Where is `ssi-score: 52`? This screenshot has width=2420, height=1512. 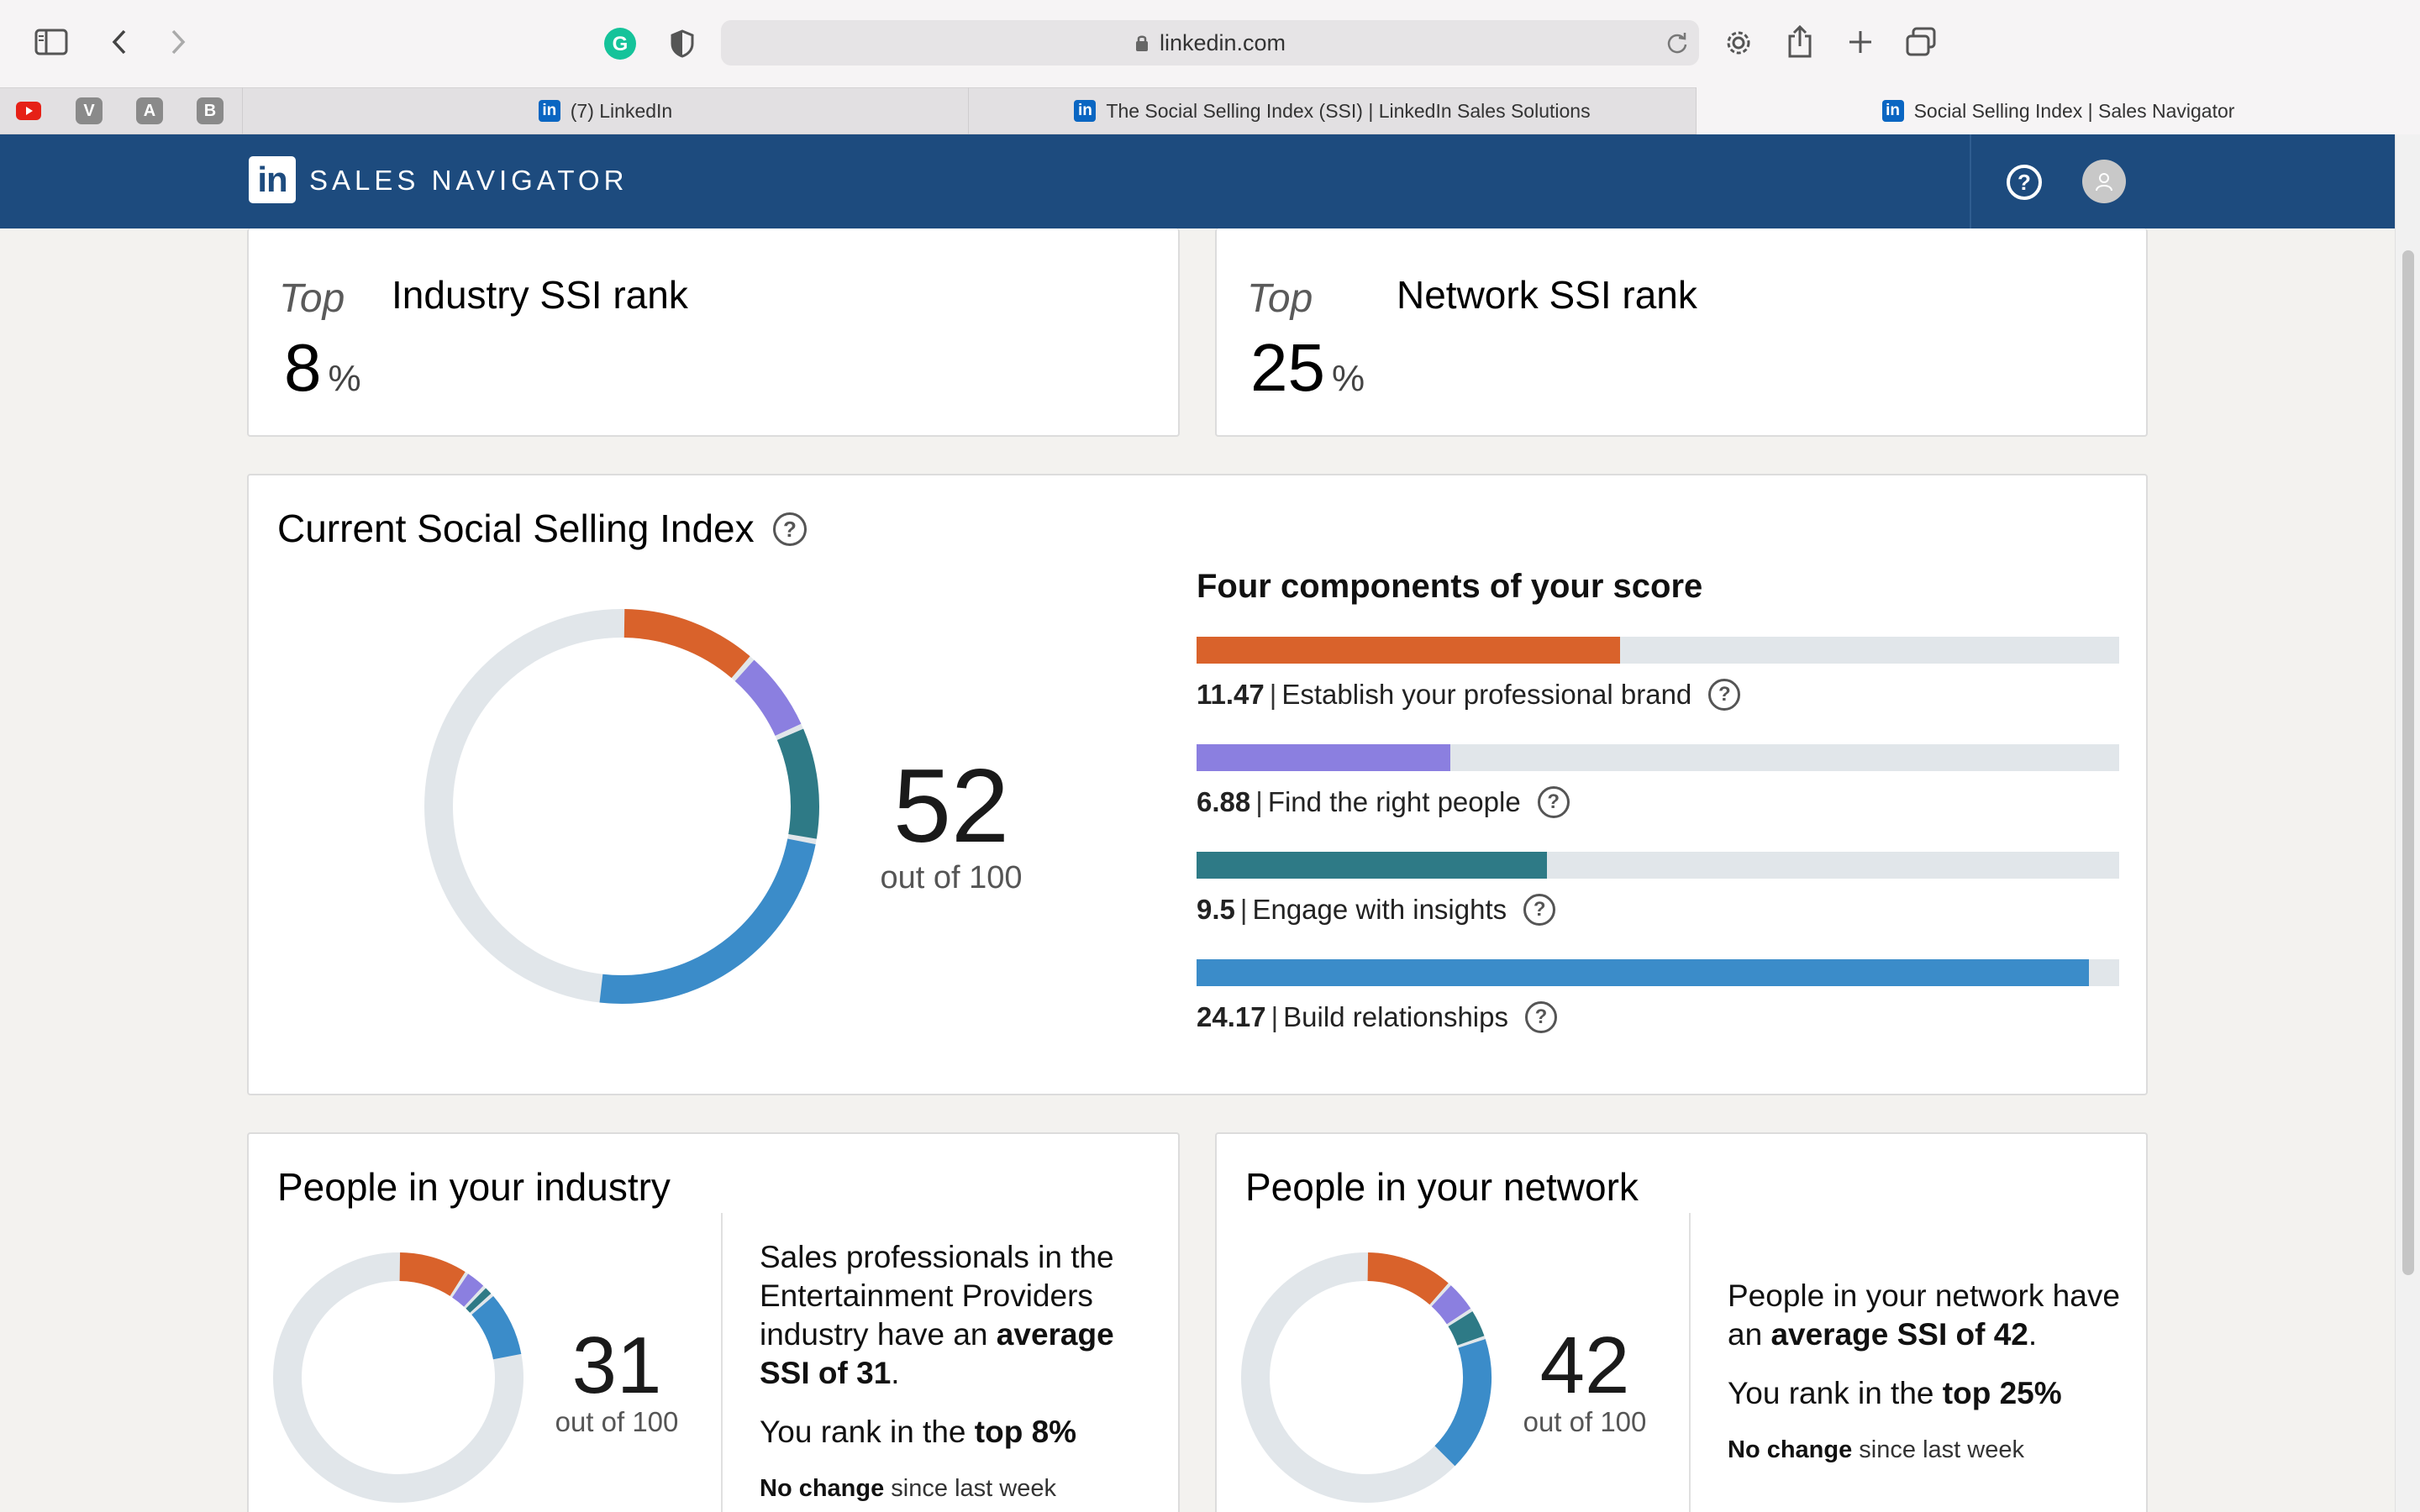
ssi-score: 52 is located at coordinates (951, 806).